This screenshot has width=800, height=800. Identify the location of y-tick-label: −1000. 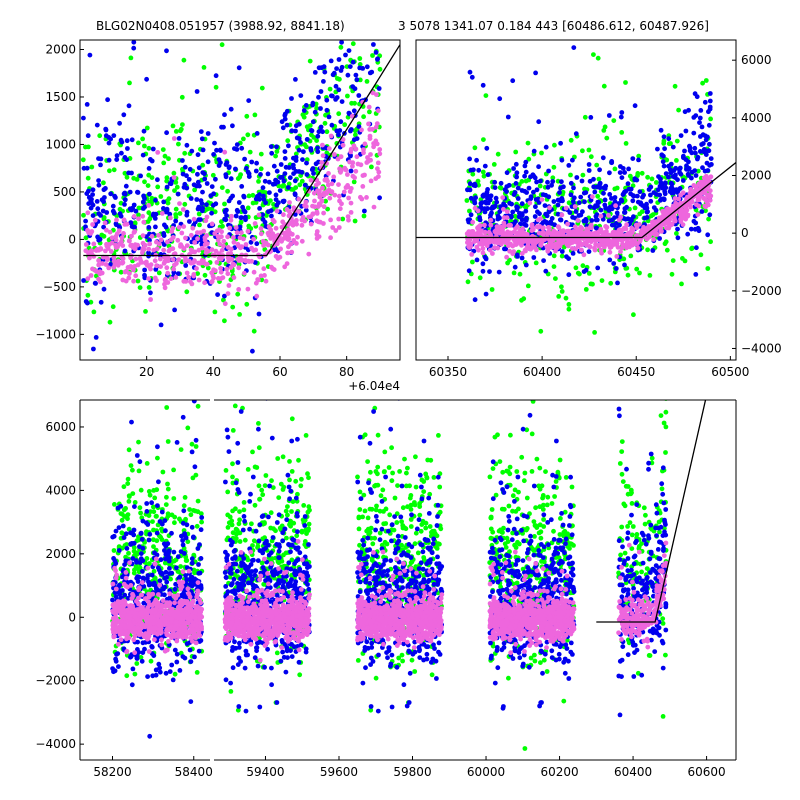
(55, 334).